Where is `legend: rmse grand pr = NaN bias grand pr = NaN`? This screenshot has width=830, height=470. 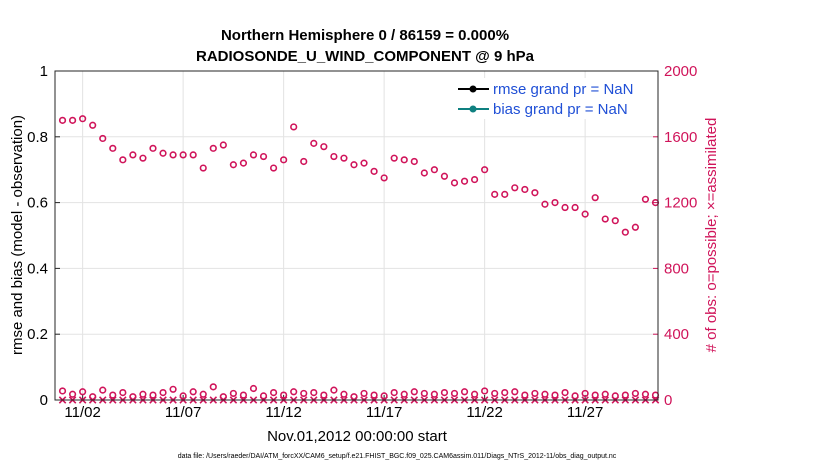 legend: rmse grand pr = NaN bias grand pr = NaN is located at coordinates (551, 98).